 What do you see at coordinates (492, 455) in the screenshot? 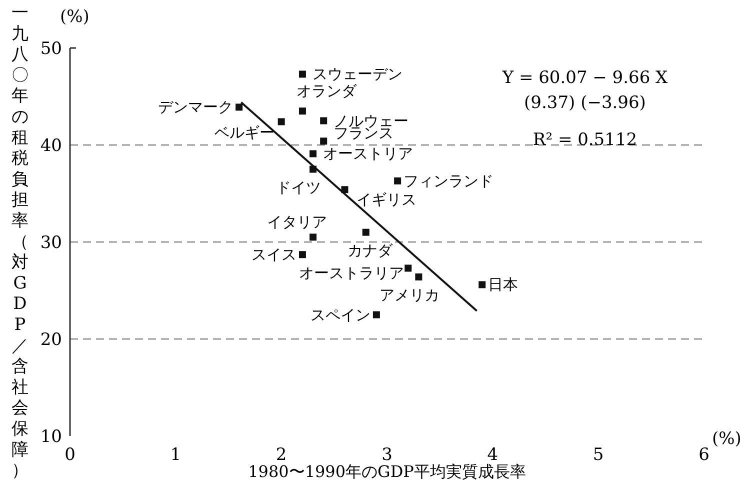
I see `x-tick-label: 4` at bounding box center [492, 455].